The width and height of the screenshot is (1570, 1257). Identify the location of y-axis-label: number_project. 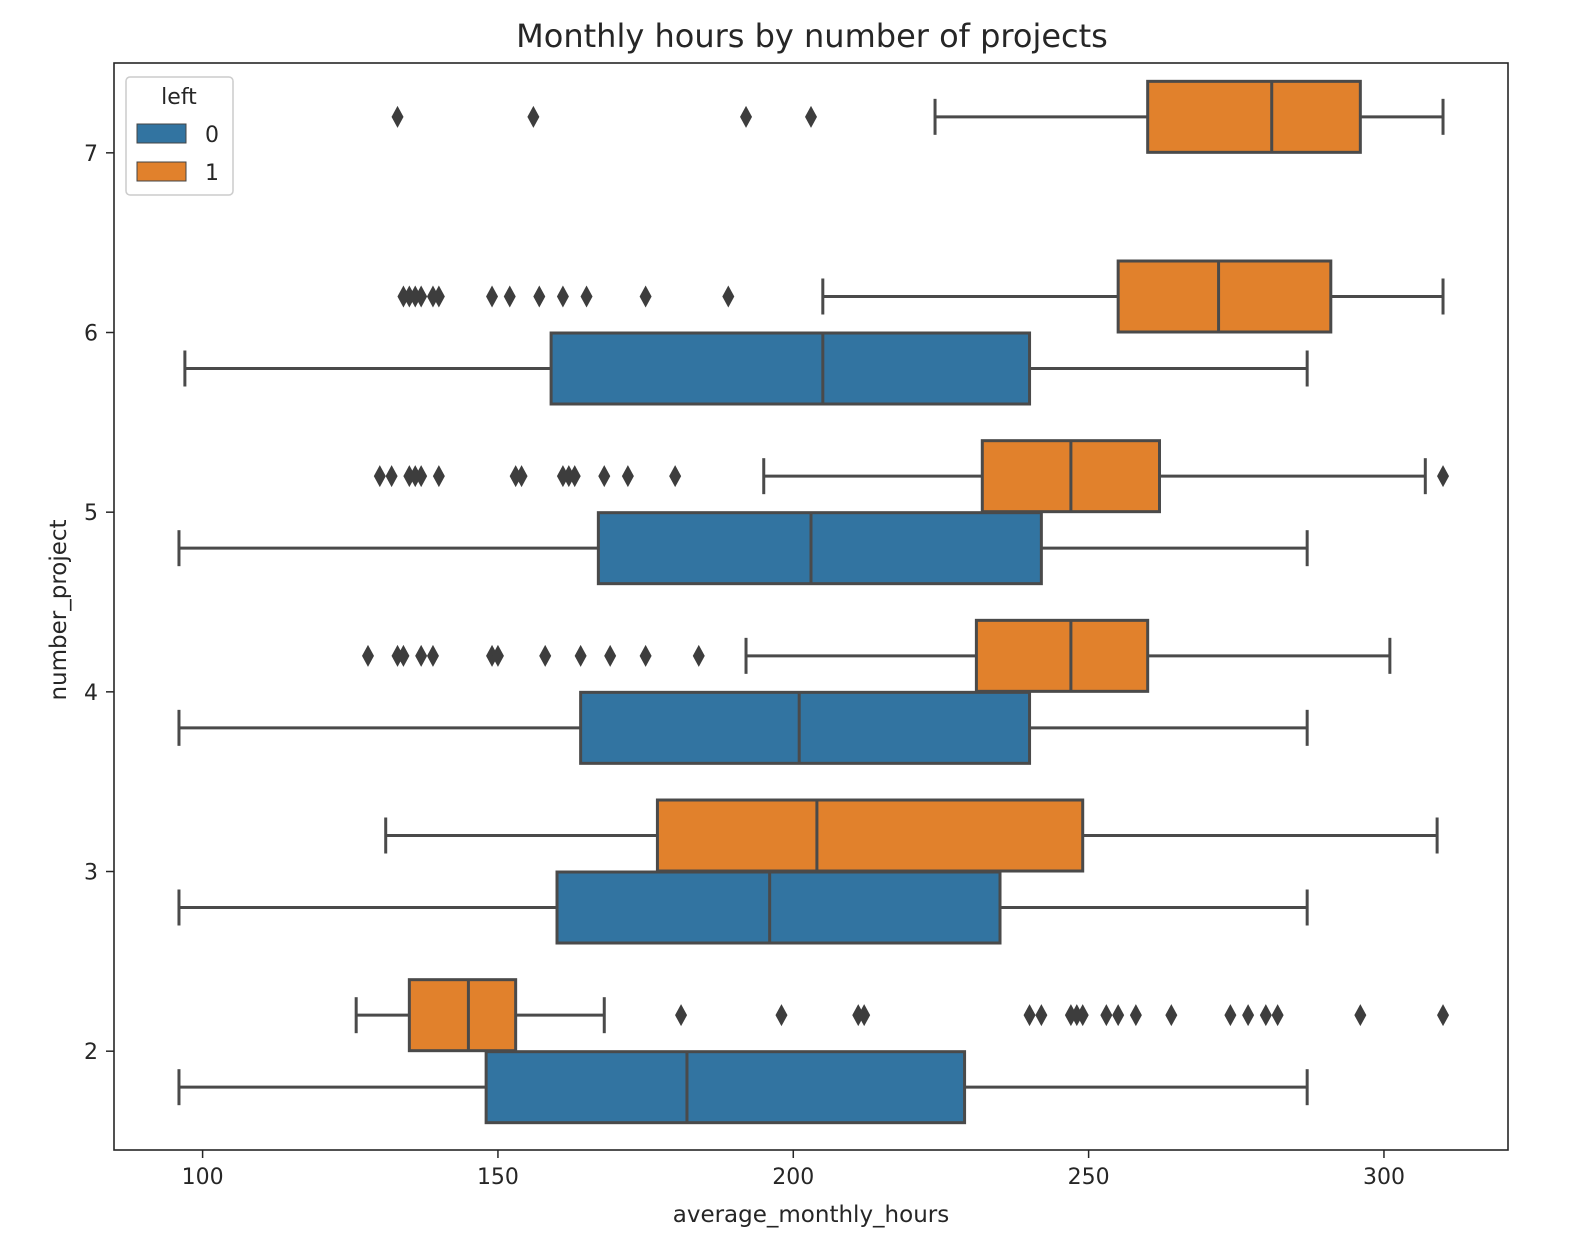
(59, 609).